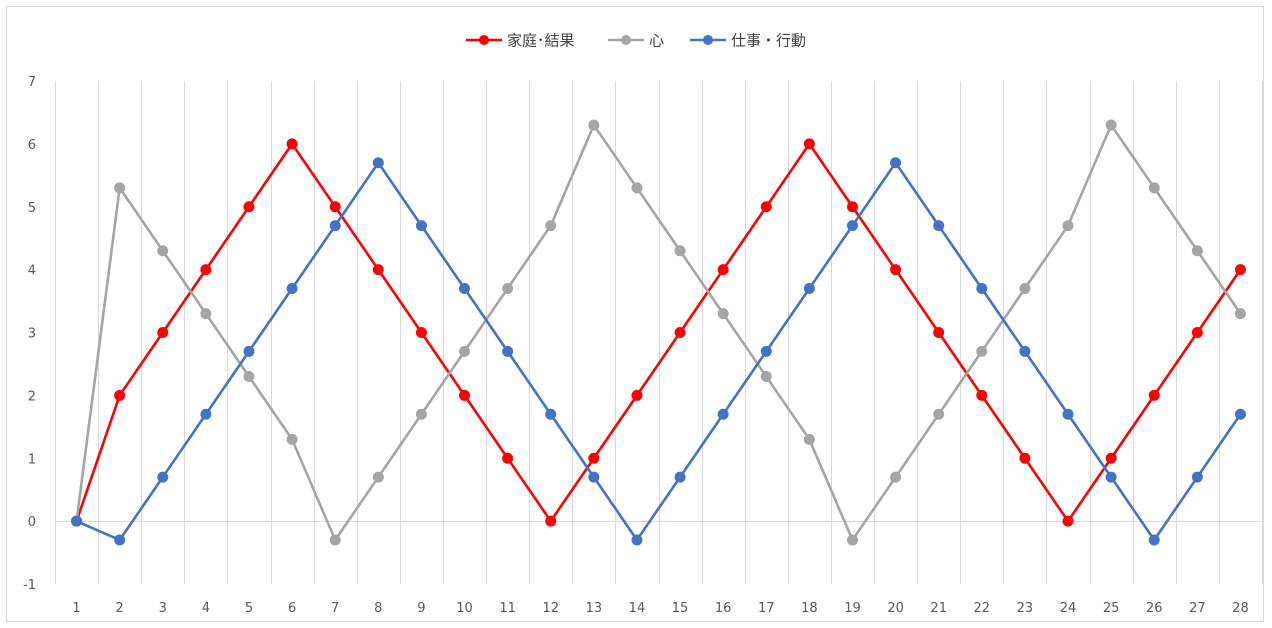 This screenshot has width=1272, height=628. I want to click on x-tick-label: 27, so click(1197, 608).